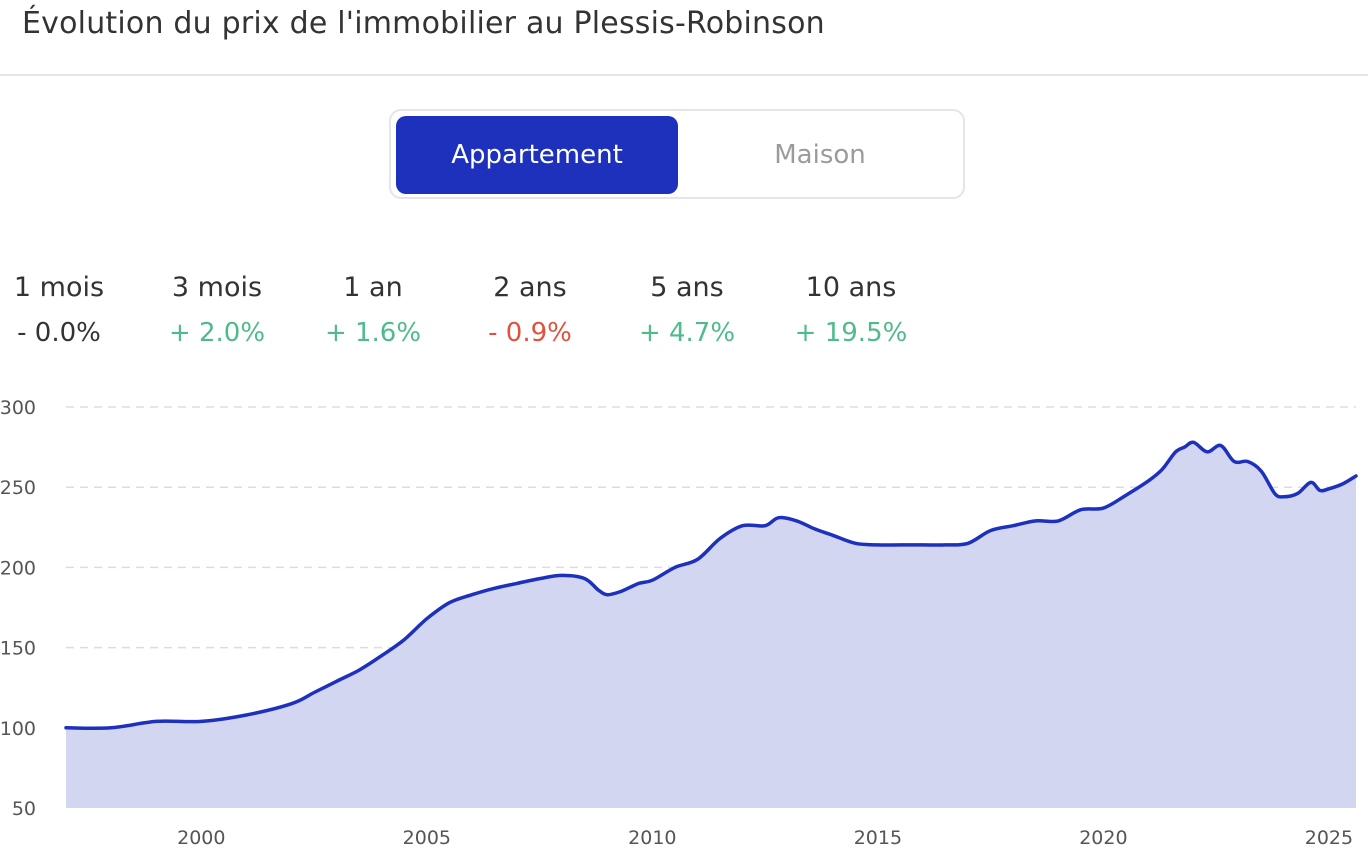 The width and height of the screenshot is (1368, 868). Describe the element at coordinates (24, 809) in the screenshot. I see `y-tick-label: 50` at that location.